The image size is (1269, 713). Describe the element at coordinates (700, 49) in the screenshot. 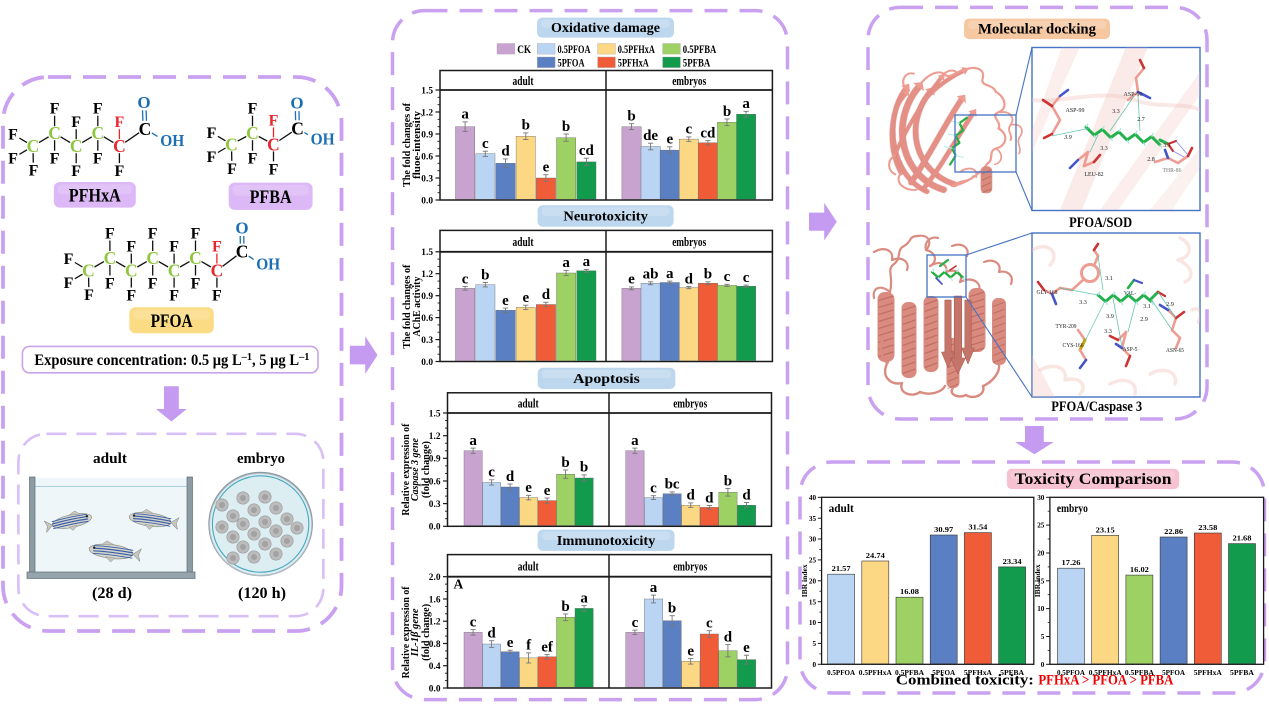

I see `svg-text: 0.5PFBA` at that location.